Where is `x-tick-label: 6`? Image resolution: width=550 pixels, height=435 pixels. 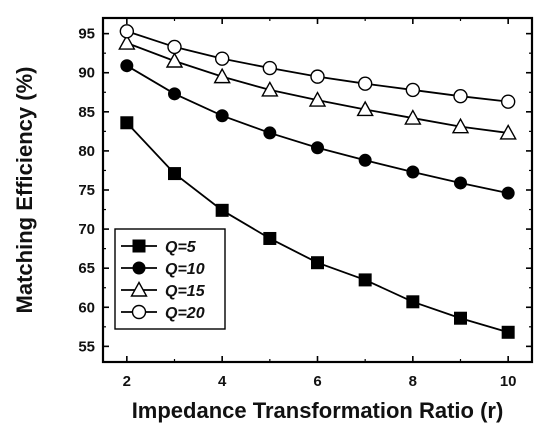
x-tick-label: 6 is located at coordinates (317, 381).